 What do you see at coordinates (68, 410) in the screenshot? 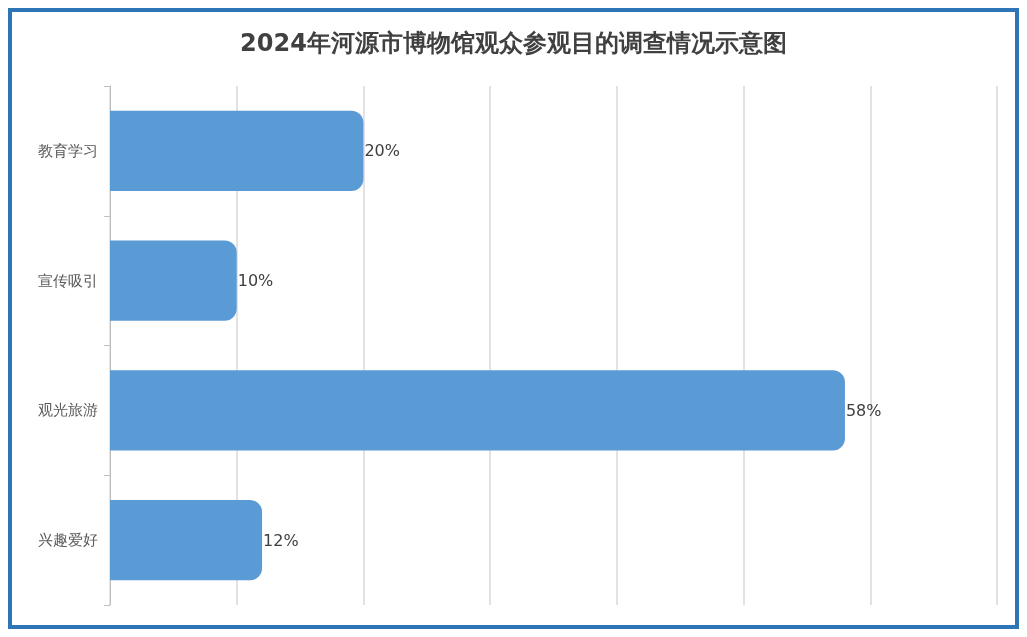
I see `y-tick-label: 观光旅游` at bounding box center [68, 410].